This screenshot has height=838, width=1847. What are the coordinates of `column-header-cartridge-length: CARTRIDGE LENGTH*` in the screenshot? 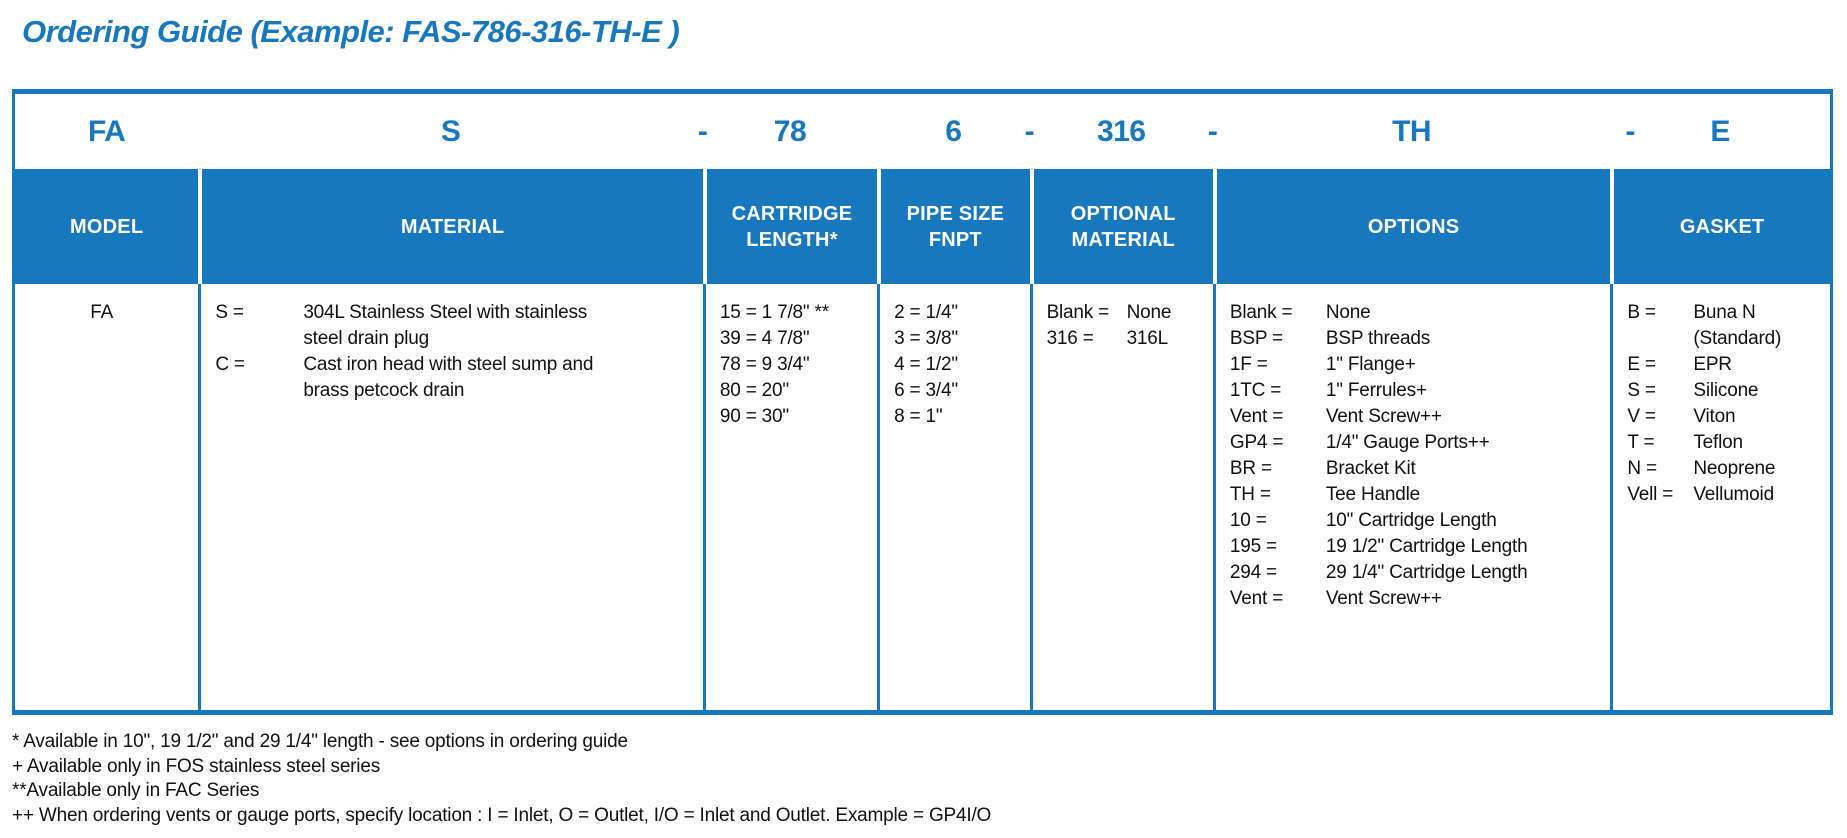 It's located at (789, 226).